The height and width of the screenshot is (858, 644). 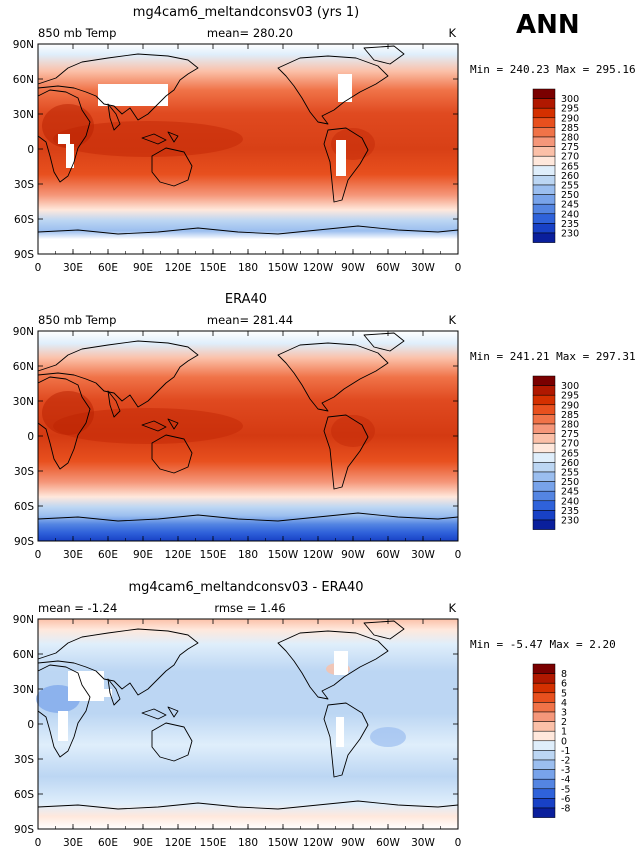 What do you see at coordinates (570, 138) in the screenshot?
I see `colorbar-level-label: 280` at bounding box center [570, 138].